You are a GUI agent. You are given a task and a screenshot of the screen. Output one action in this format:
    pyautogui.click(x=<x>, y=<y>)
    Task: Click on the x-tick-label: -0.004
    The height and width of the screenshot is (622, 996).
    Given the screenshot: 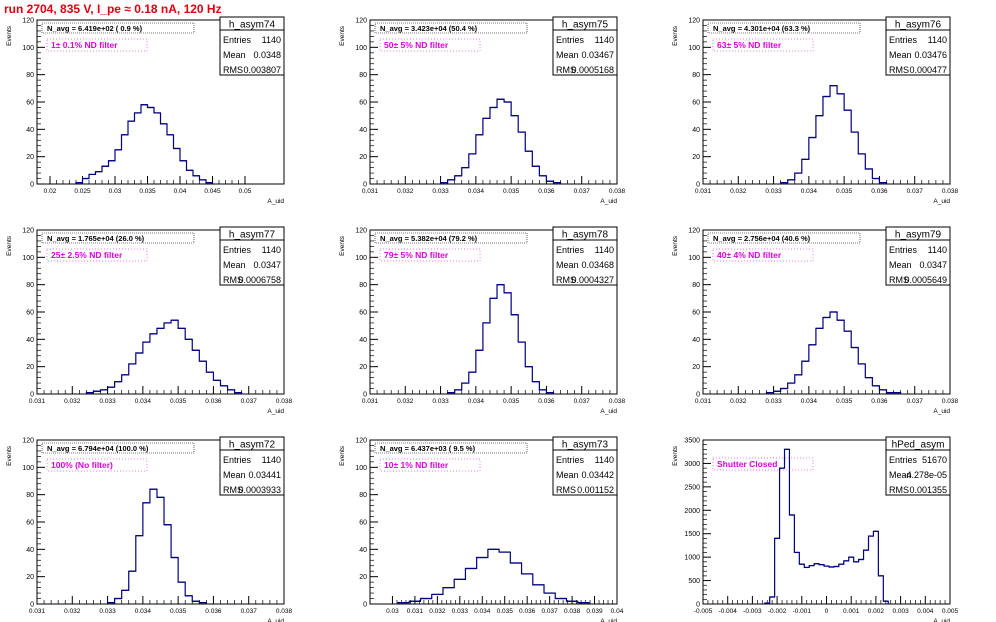 What is the action you would take?
    pyautogui.click(x=727, y=611)
    